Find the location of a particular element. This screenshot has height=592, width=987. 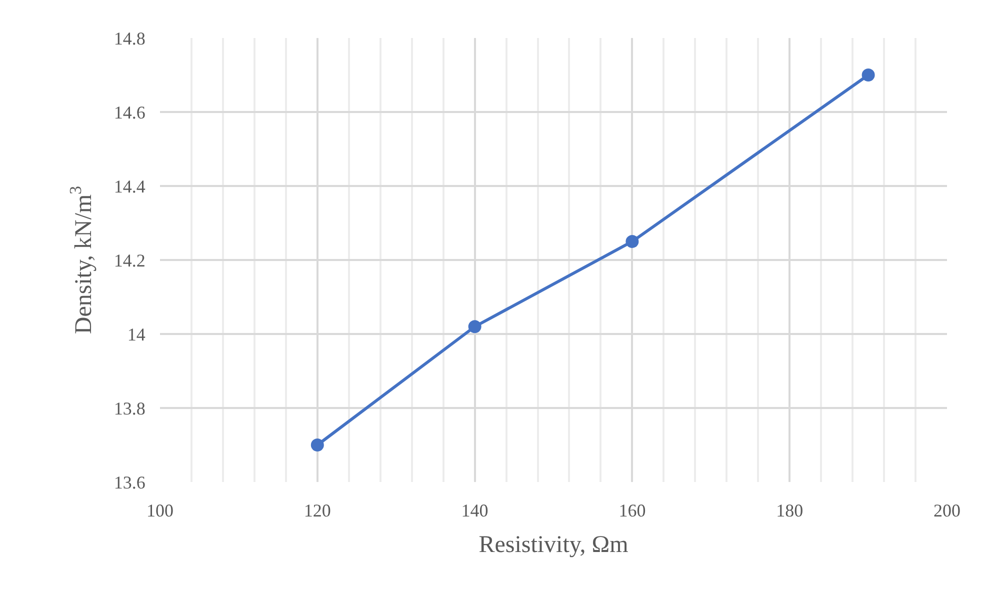

y-tick-label: 14.8 is located at coordinates (130, 38).